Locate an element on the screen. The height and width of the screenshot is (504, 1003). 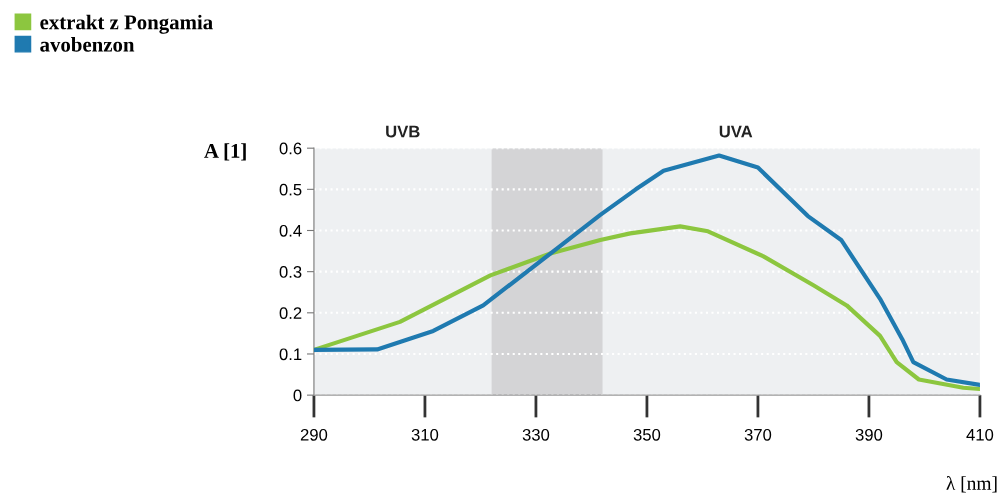
y-axis-title: A [1] is located at coordinates (225, 152).